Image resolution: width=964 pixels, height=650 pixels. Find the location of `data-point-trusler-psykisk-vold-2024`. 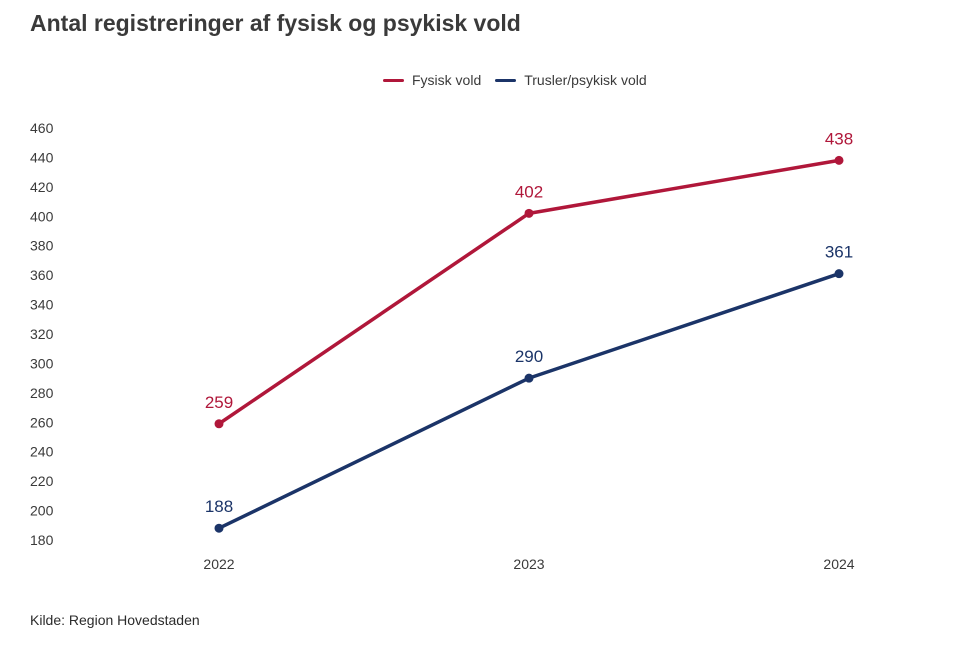

data-point-trusler-psykisk-vold-2024 is located at coordinates (839, 274).